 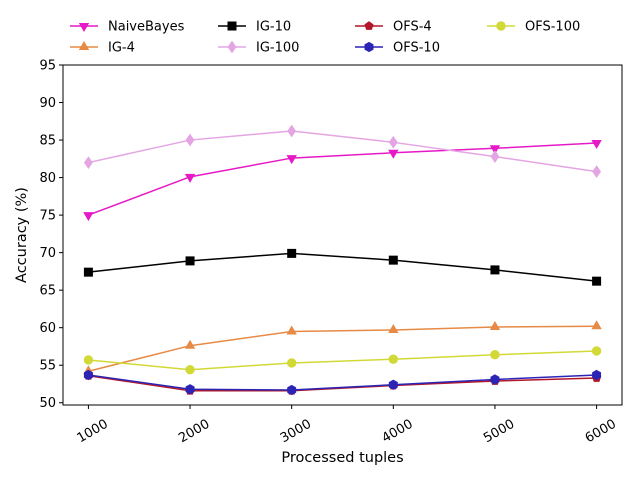 What do you see at coordinates (47, 328) in the screenshot?
I see `y-tick-label: 60` at bounding box center [47, 328].